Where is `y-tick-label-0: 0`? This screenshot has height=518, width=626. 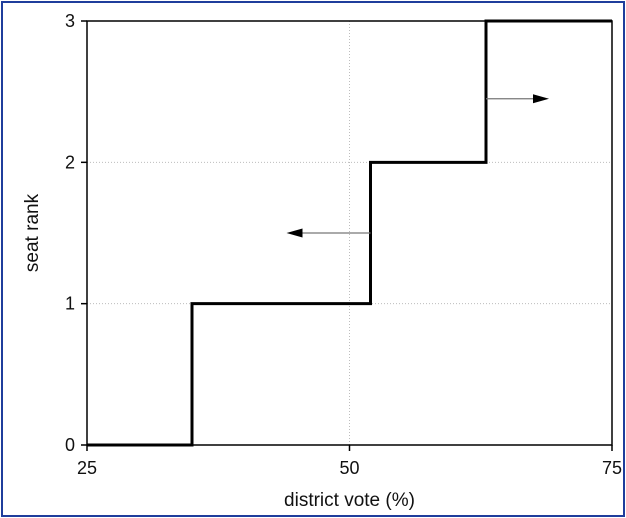 y-tick-label-0: 0 is located at coordinates (70, 445).